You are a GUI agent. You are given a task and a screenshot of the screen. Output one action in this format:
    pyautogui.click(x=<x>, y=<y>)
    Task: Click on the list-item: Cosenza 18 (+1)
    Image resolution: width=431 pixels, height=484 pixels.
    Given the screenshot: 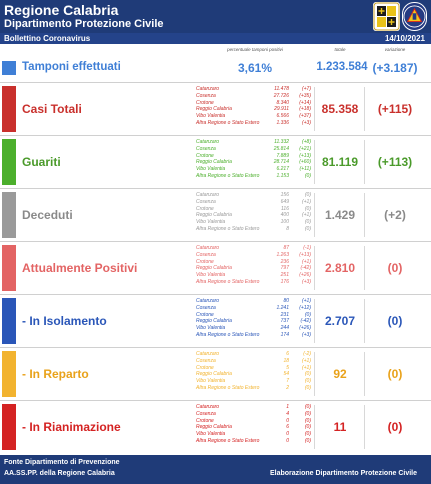 What is the action you would take?
    pyautogui.click(x=253, y=361)
    